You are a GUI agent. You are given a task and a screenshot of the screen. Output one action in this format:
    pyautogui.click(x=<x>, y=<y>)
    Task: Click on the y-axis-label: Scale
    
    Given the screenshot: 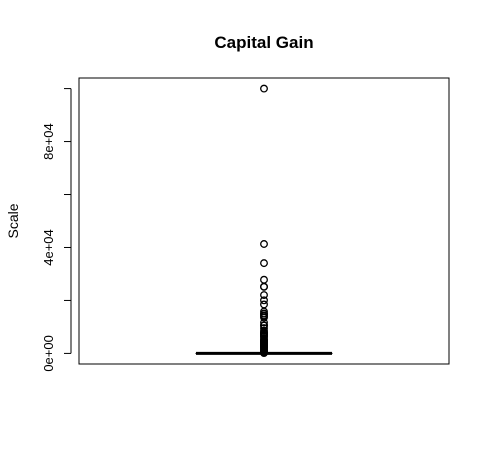 What is the action you would take?
    pyautogui.click(x=13, y=220)
    